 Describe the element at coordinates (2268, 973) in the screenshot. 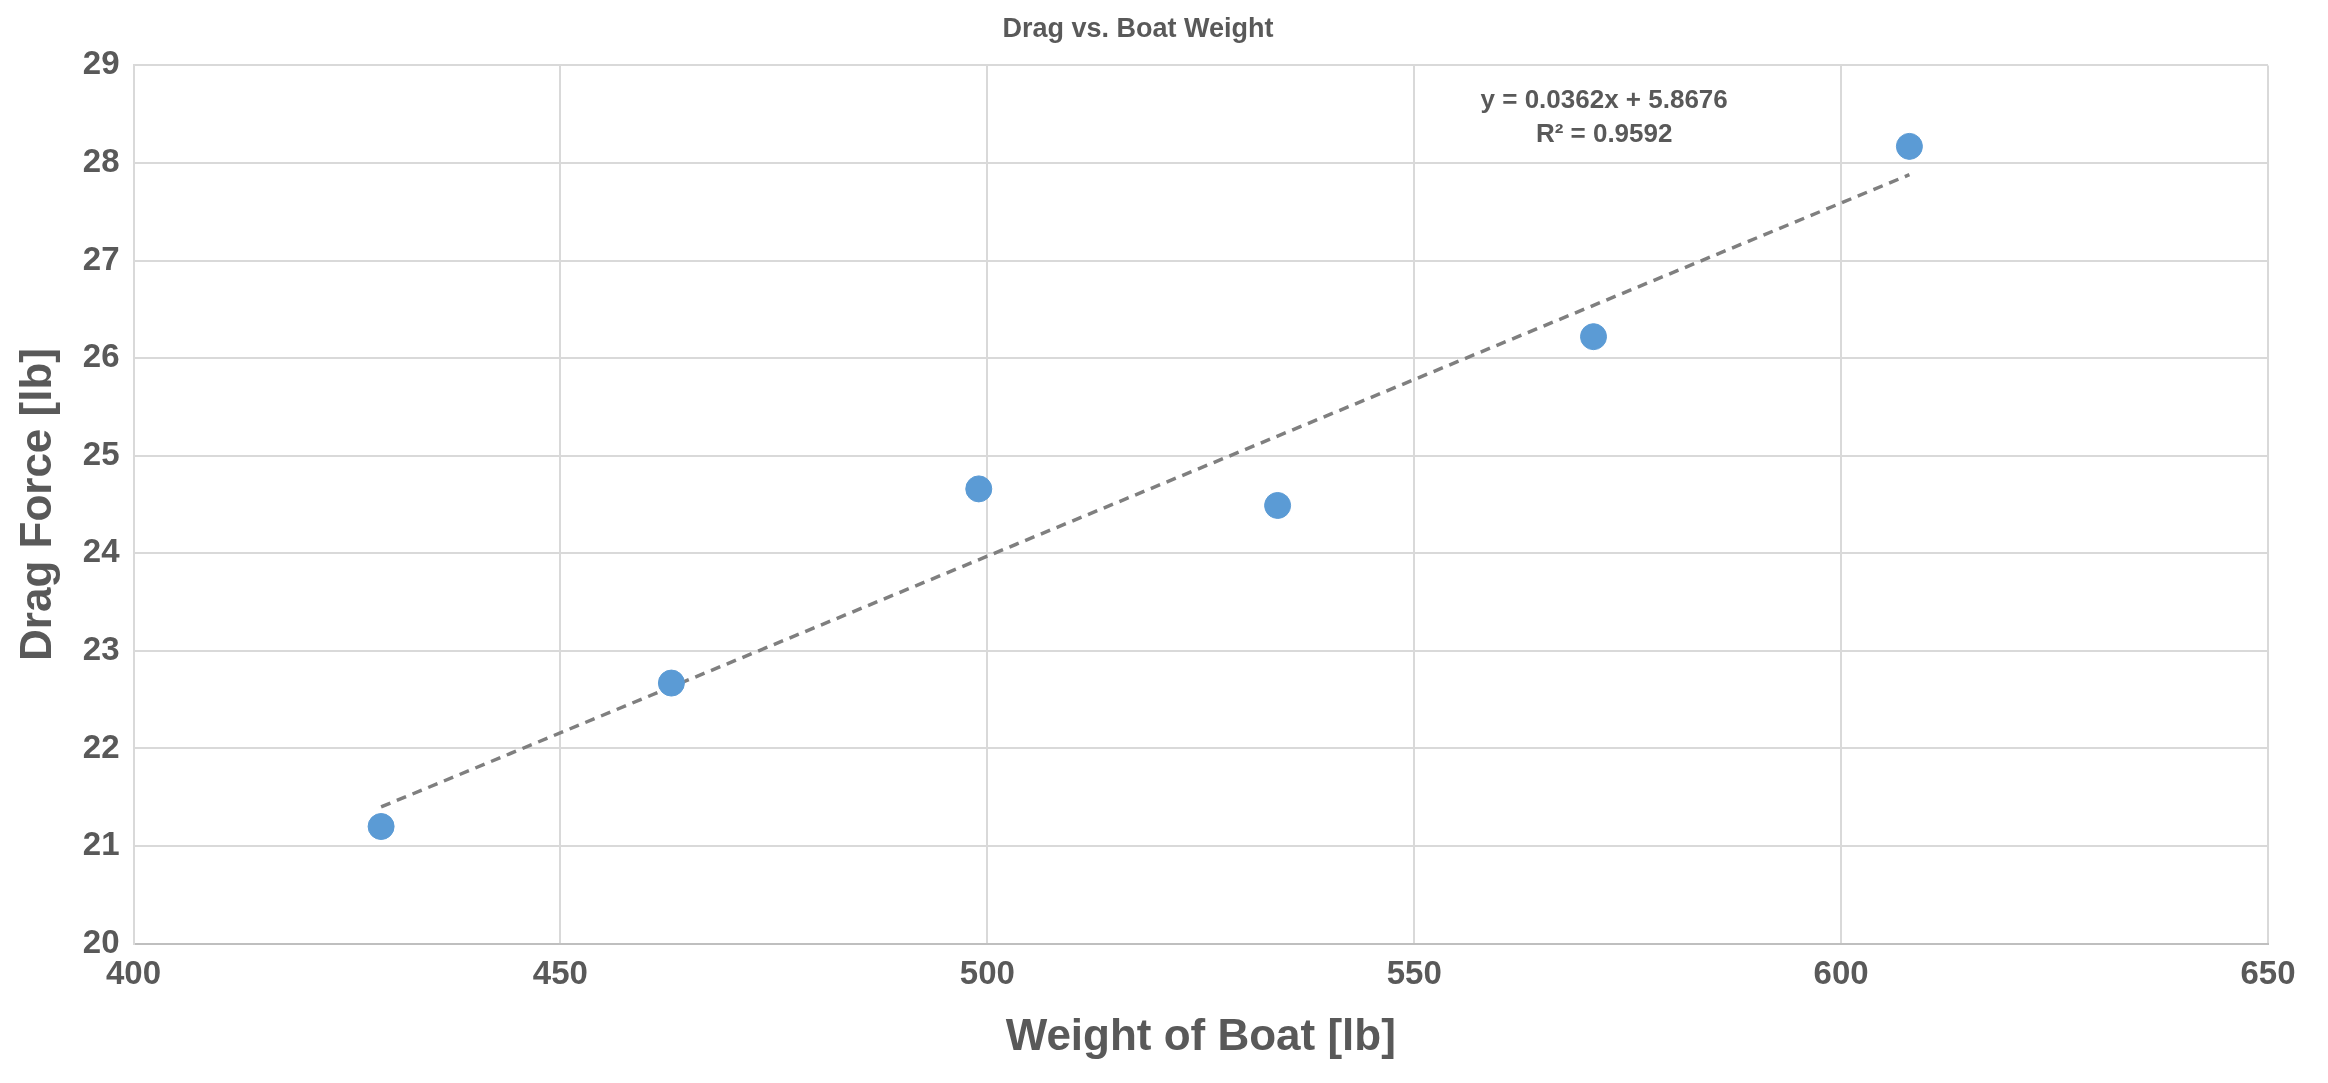

I see `x-tick-label: 650` at that location.